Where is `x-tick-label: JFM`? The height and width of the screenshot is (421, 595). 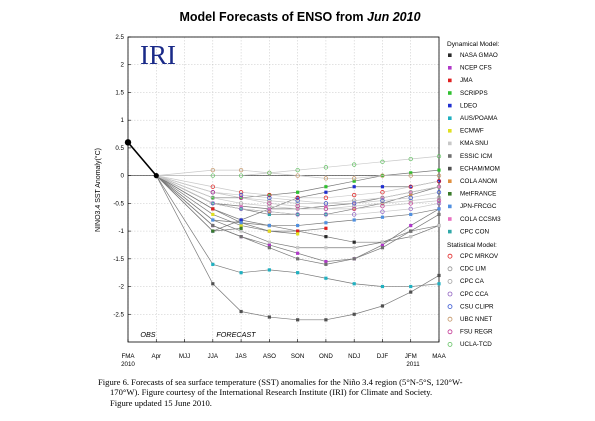
x-tick-label: JFM is located at coordinates (411, 356).